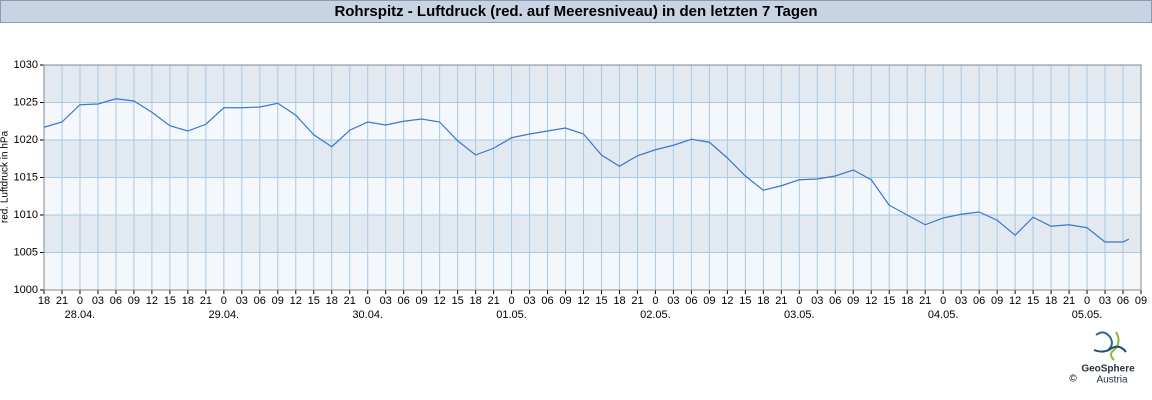 Image resolution: width=1152 pixels, height=400 pixels. What do you see at coordinates (799, 315) in the screenshot?
I see `x-date-label: 03.05.` at bounding box center [799, 315].